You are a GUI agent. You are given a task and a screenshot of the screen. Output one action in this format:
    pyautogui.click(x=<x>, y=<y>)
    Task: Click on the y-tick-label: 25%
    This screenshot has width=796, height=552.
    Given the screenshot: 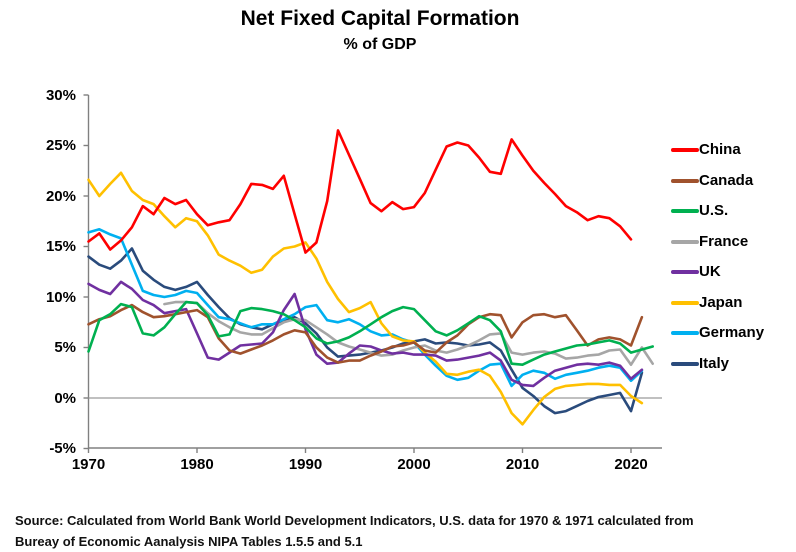 What is the action you would take?
    pyautogui.click(x=60, y=145)
    